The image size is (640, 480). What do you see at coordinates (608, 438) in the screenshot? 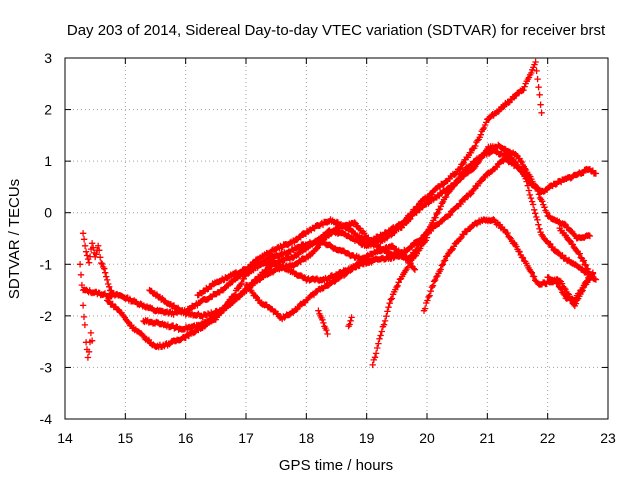
I see `x-tick-label: 23` at bounding box center [608, 438].